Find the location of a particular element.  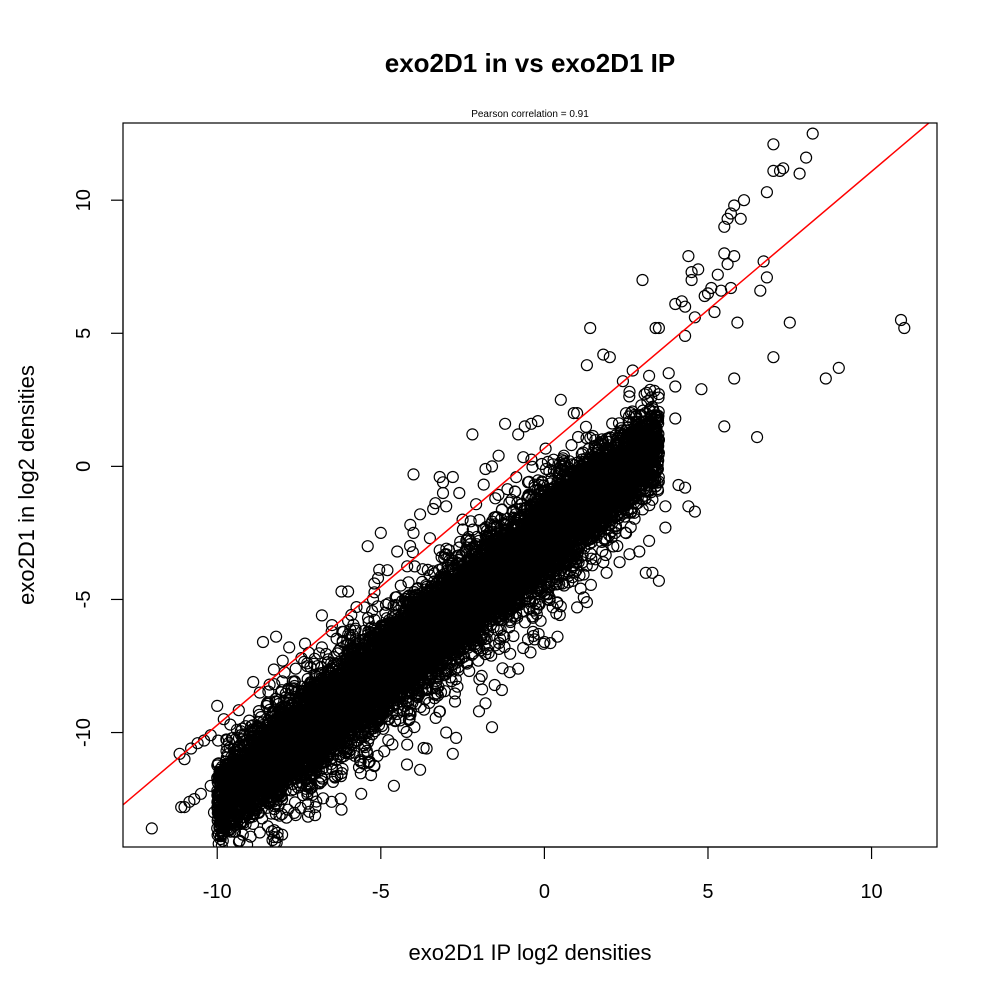

y-tick-label: 5 is located at coordinates (84, 333).